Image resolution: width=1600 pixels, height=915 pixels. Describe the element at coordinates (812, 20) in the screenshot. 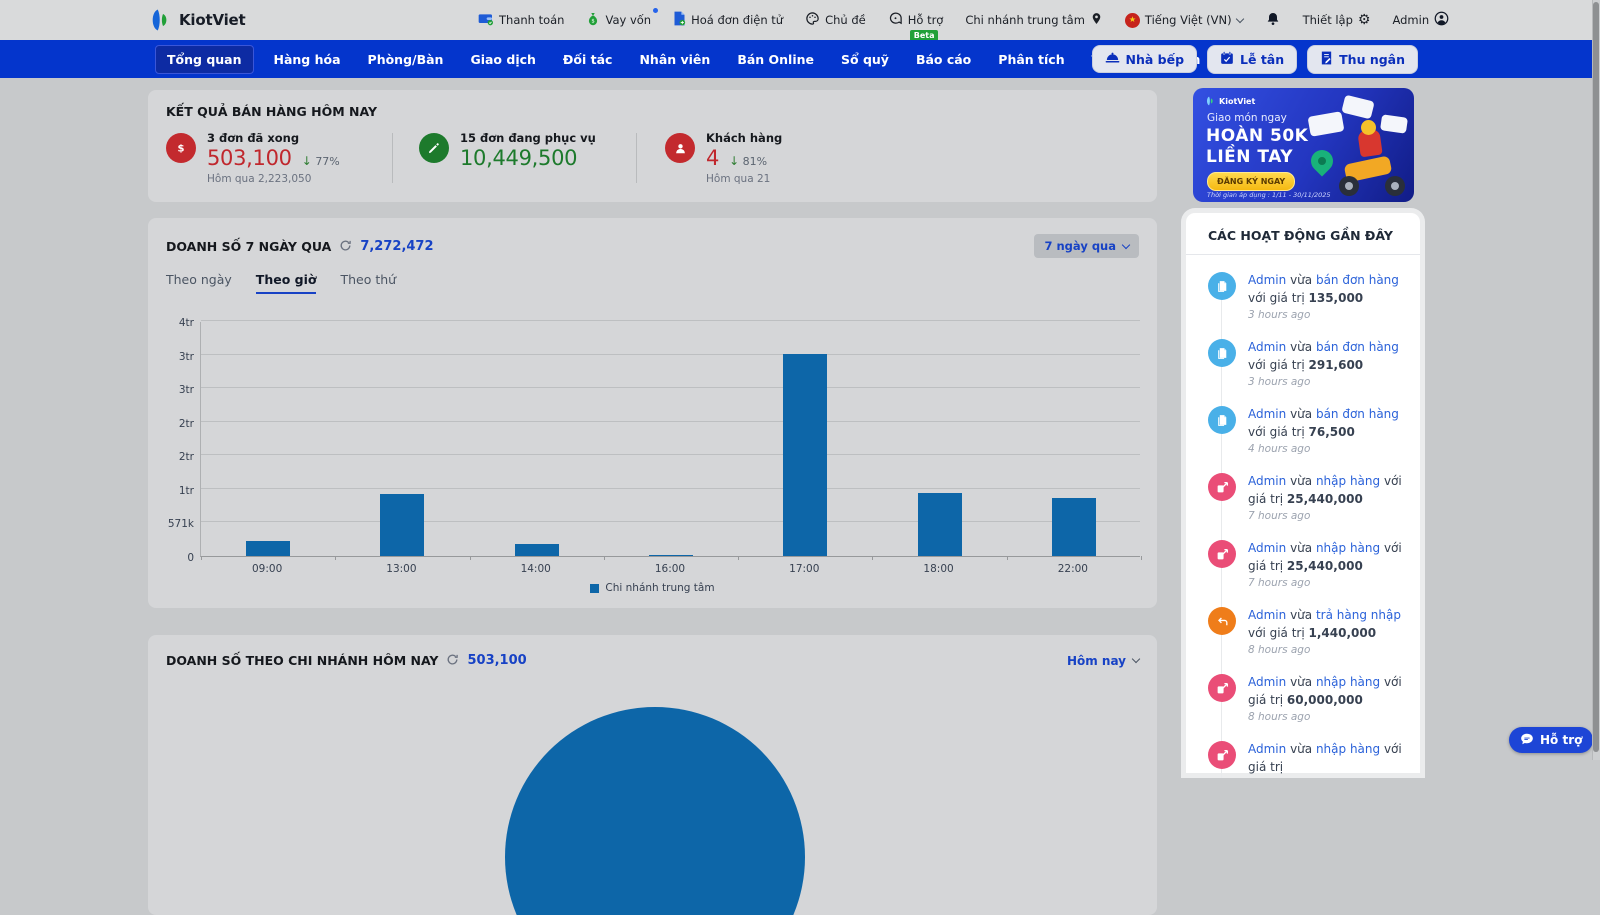

I see `theme-palette-icon` at that location.